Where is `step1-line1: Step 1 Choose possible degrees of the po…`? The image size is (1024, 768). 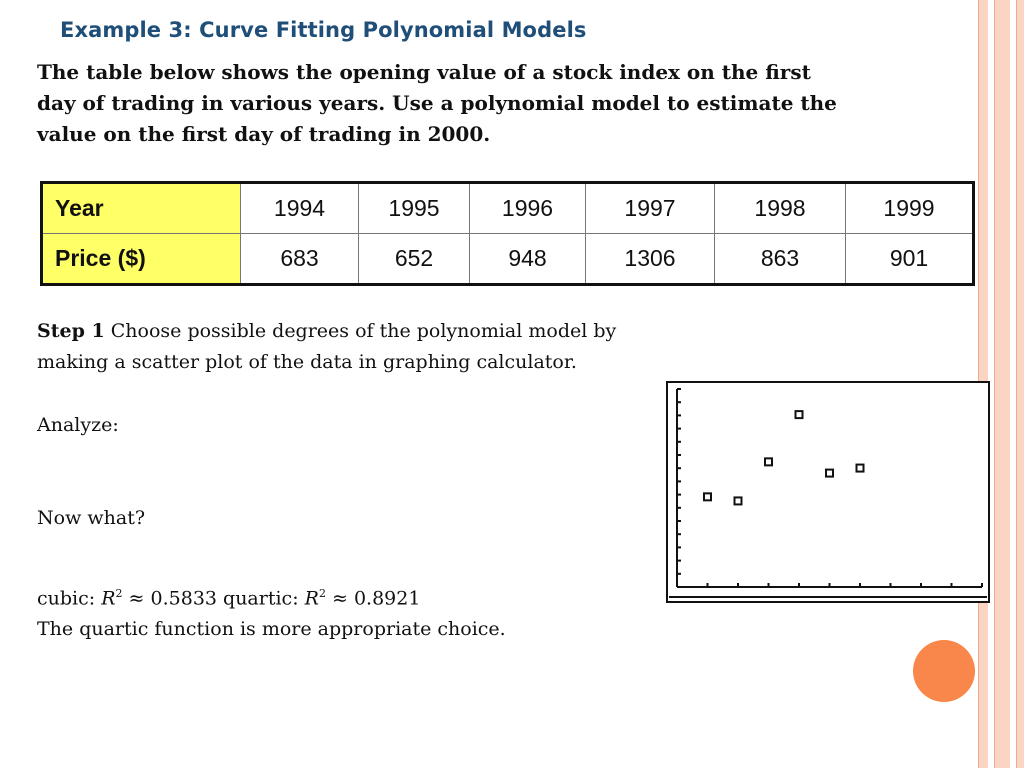 step1-line1: Step 1 Choose possible degrees of the po… is located at coordinates (326, 331).